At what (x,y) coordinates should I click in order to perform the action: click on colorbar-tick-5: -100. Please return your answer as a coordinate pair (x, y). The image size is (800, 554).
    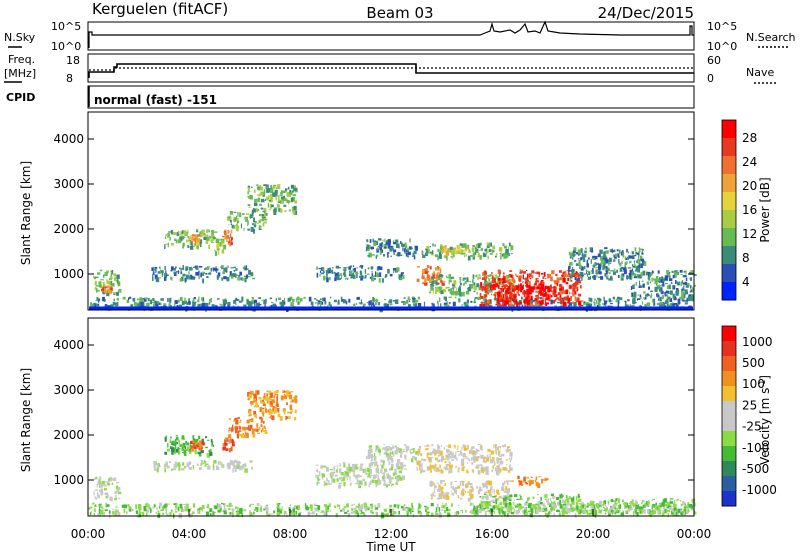
    Looking at the image, I should click on (755, 448).